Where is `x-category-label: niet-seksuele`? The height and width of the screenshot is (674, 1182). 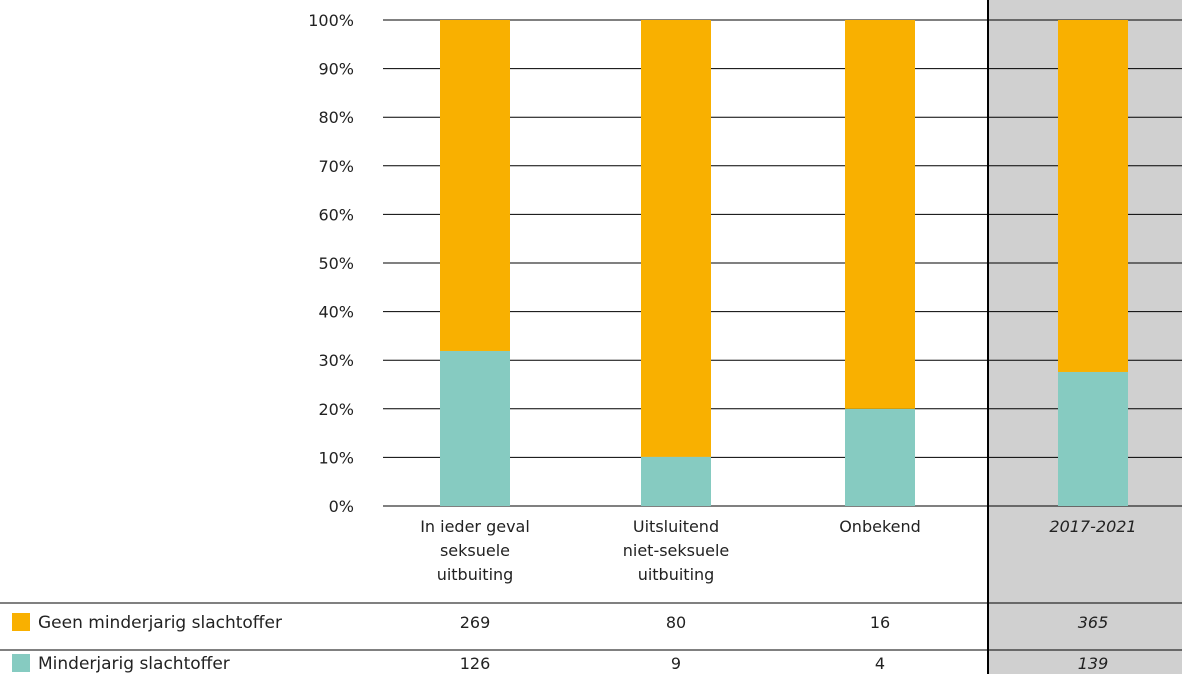
x-category-label: niet-seksuele is located at coordinates (676, 550).